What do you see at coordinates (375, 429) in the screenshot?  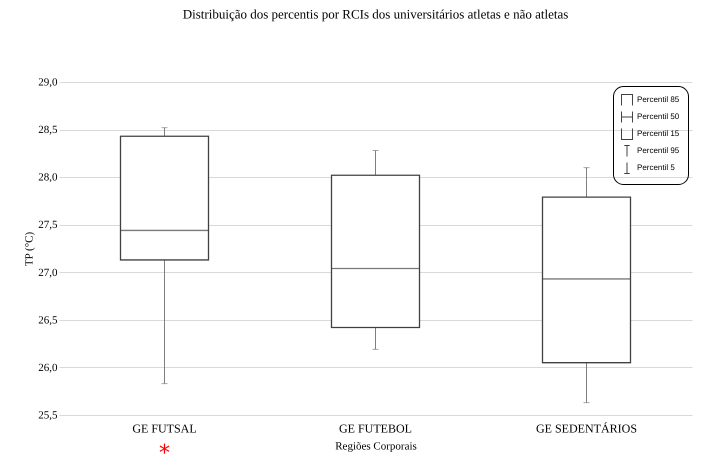 I see `x-tick-label: GE FUTEBOL` at bounding box center [375, 429].